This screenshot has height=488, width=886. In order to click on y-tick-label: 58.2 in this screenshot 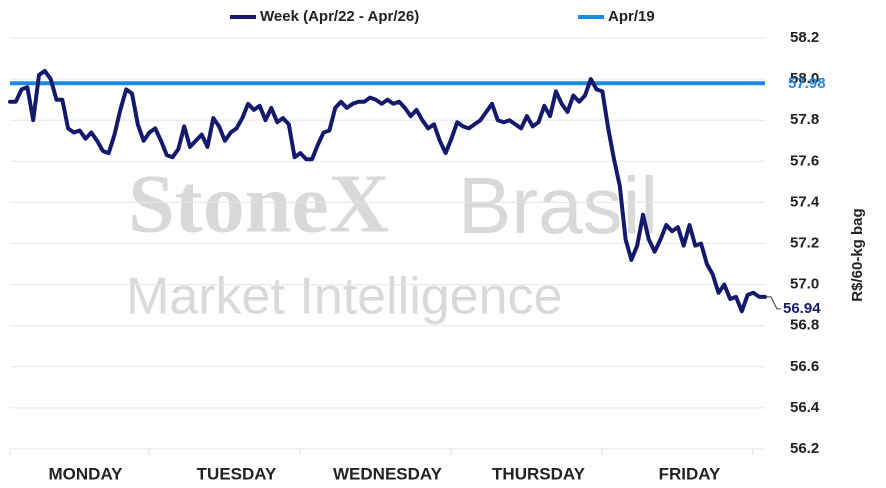, I will do `click(804, 37)`.